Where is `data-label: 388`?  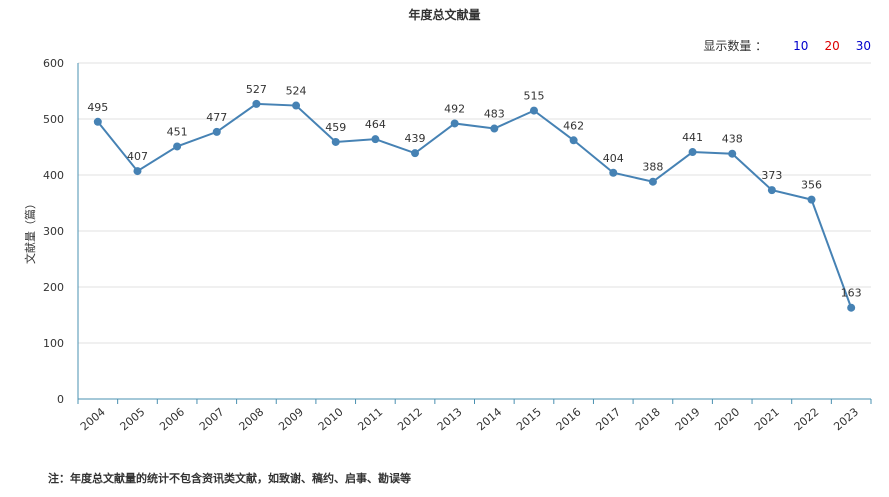
data-label: 388 is located at coordinates (652, 167).